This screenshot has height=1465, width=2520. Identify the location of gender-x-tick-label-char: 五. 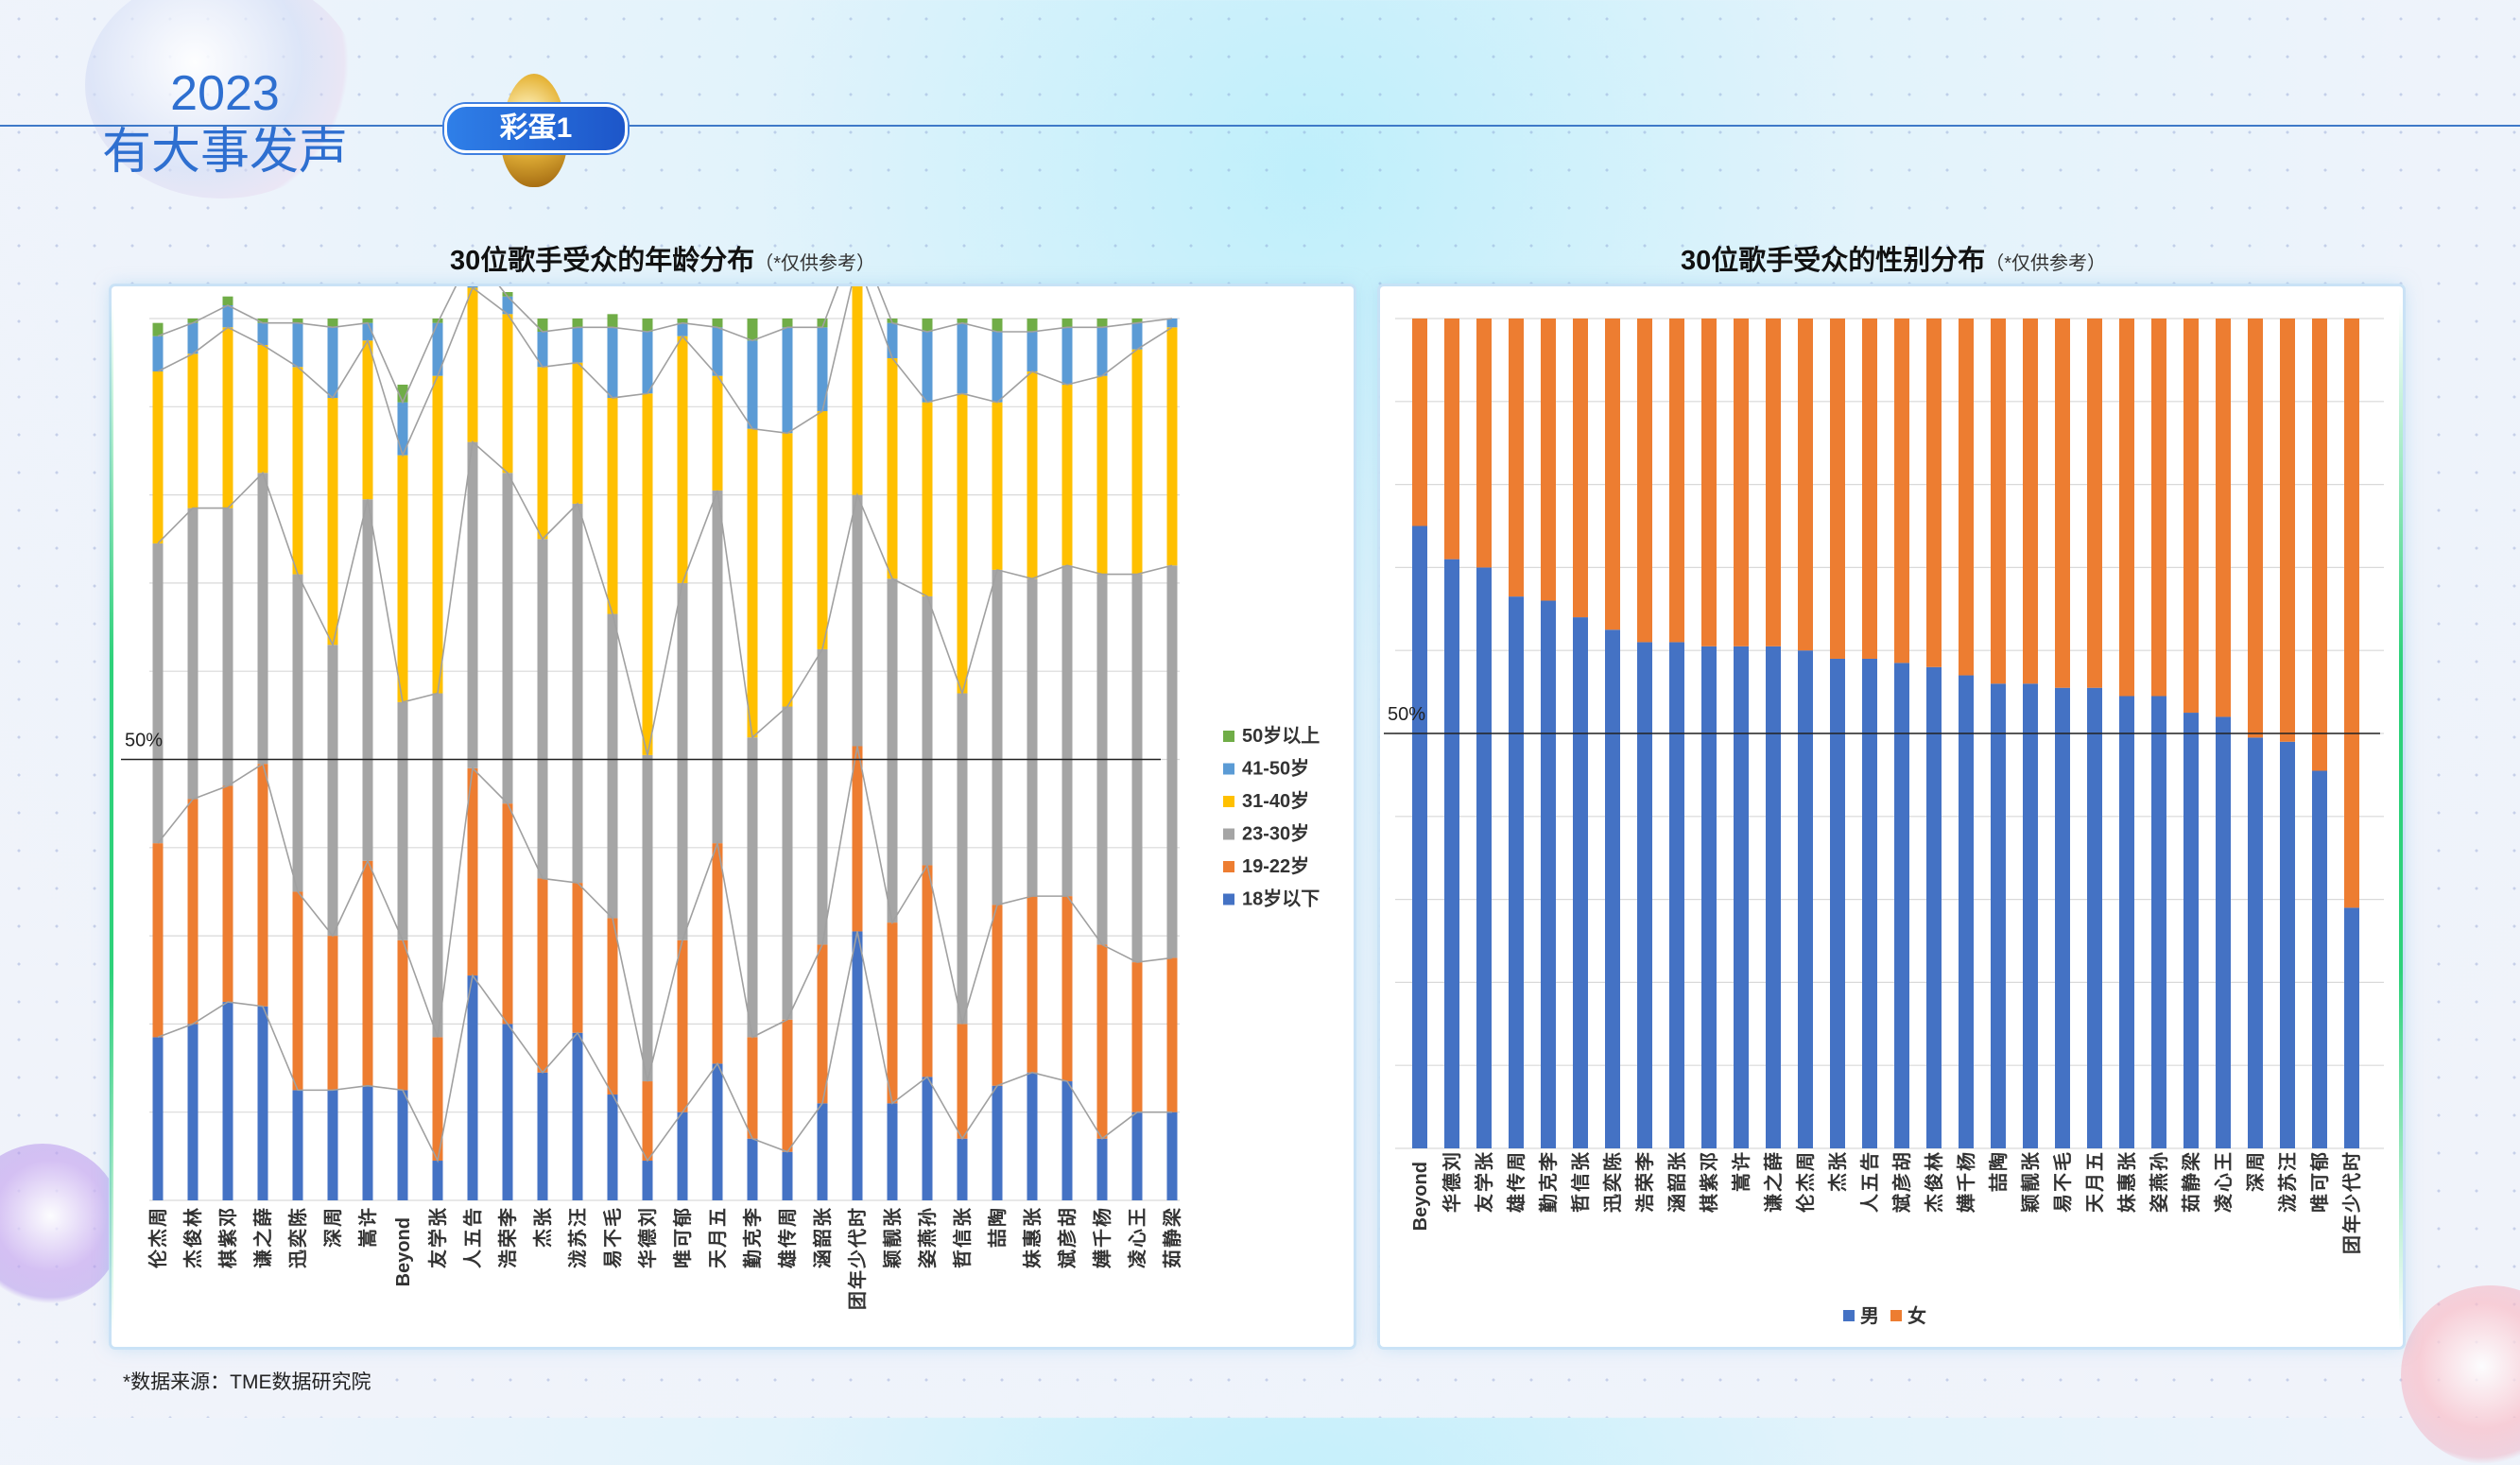
(2094, 1161).